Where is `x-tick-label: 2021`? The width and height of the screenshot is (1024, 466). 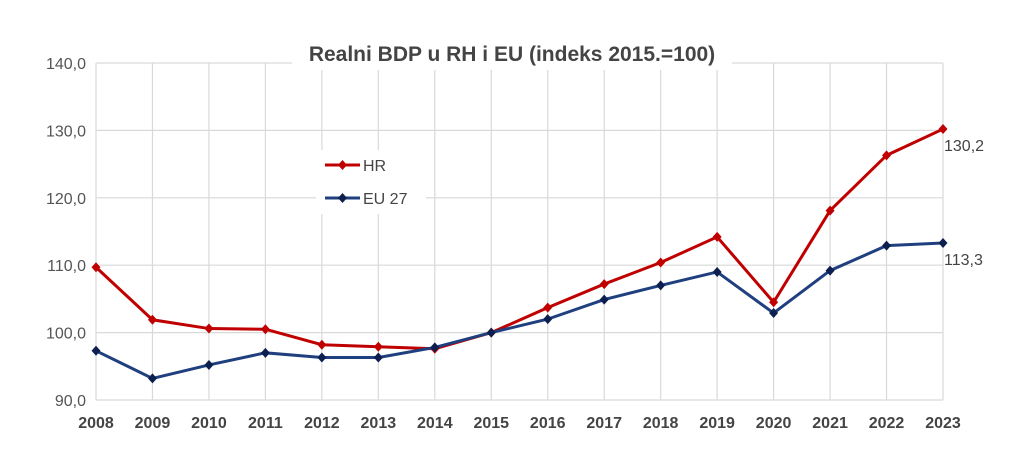 x-tick-label: 2021 is located at coordinates (830, 423).